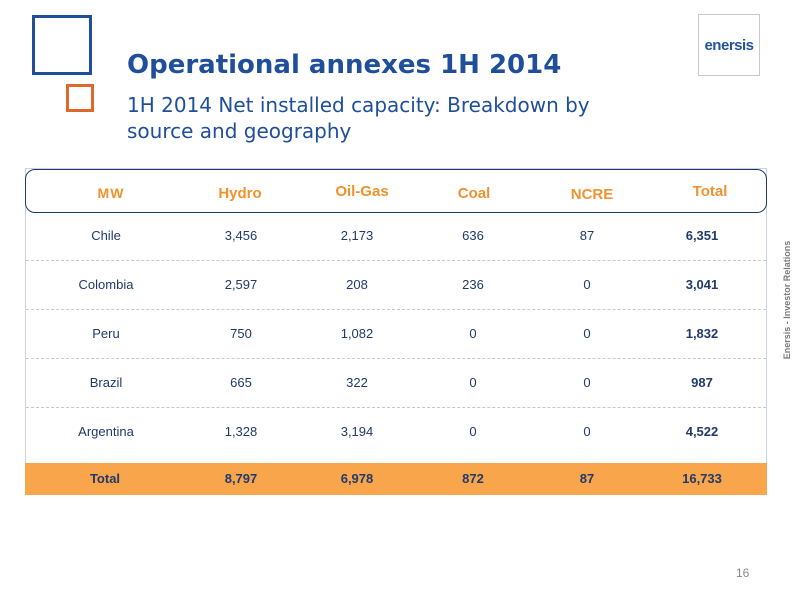  What do you see at coordinates (357, 382) in the screenshot?
I see `cell-oil-gas: 322` at bounding box center [357, 382].